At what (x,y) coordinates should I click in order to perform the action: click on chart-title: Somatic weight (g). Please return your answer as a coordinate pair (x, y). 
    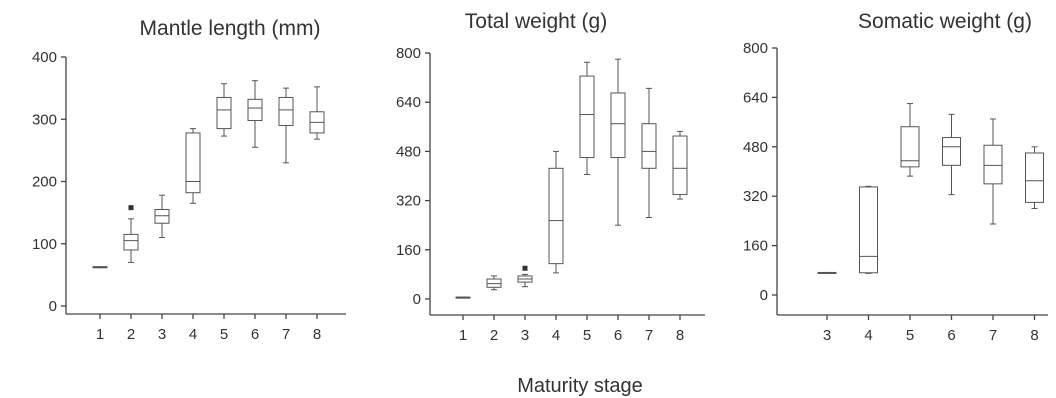
    Looking at the image, I should click on (945, 21).